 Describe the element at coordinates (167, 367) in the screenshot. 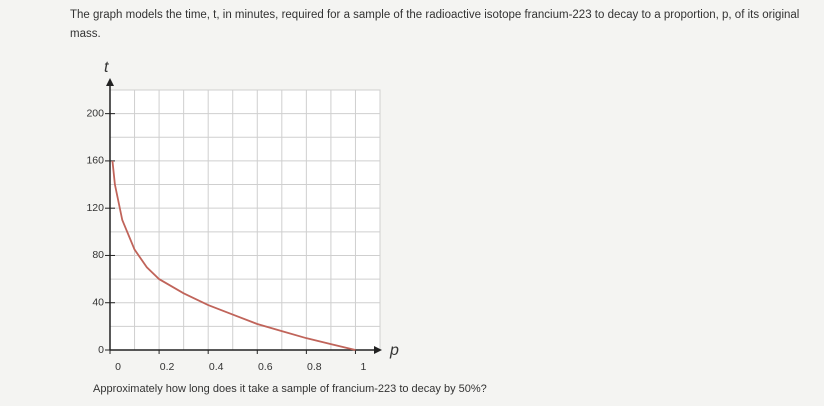

I see `x-tick-label: 0.2` at that location.